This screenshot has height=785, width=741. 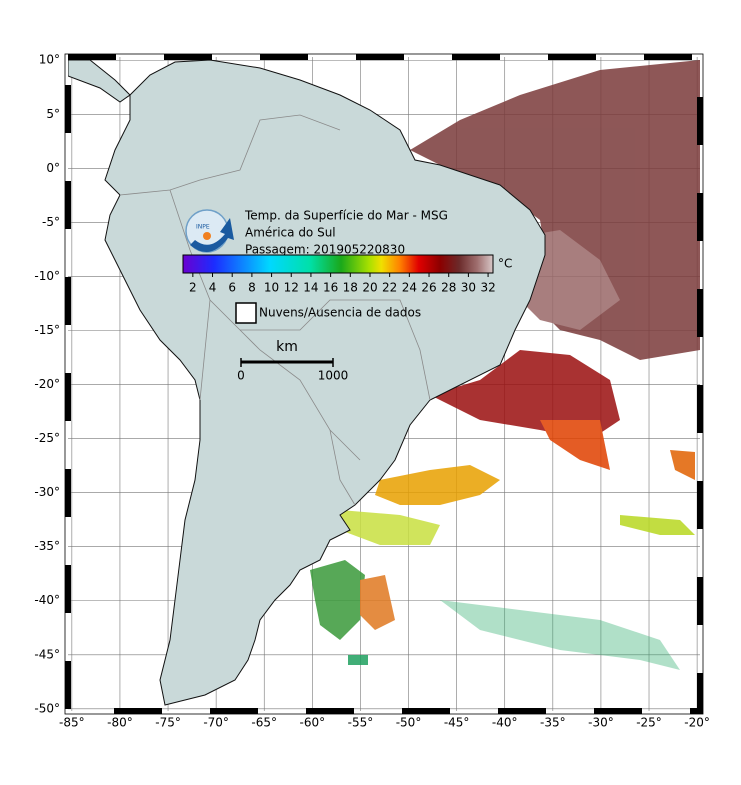 I want to click on colorbar-tick-label: 12, so click(x=291, y=288).